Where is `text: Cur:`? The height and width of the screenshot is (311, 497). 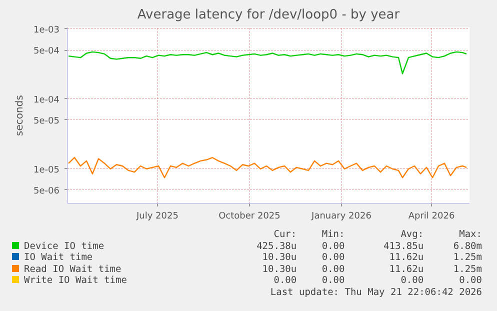
text: Cur: is located at coordinates (284, 234).